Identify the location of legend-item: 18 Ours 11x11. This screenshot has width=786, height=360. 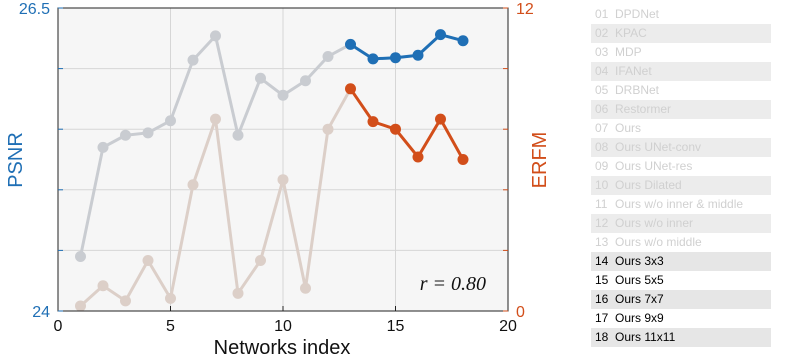
(681, 337).